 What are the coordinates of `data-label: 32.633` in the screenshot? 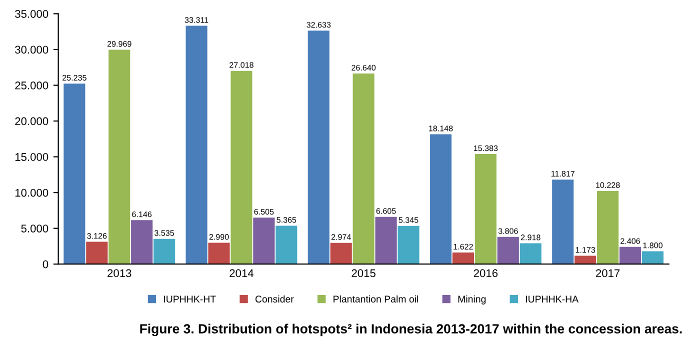 It's located at (318, 25).